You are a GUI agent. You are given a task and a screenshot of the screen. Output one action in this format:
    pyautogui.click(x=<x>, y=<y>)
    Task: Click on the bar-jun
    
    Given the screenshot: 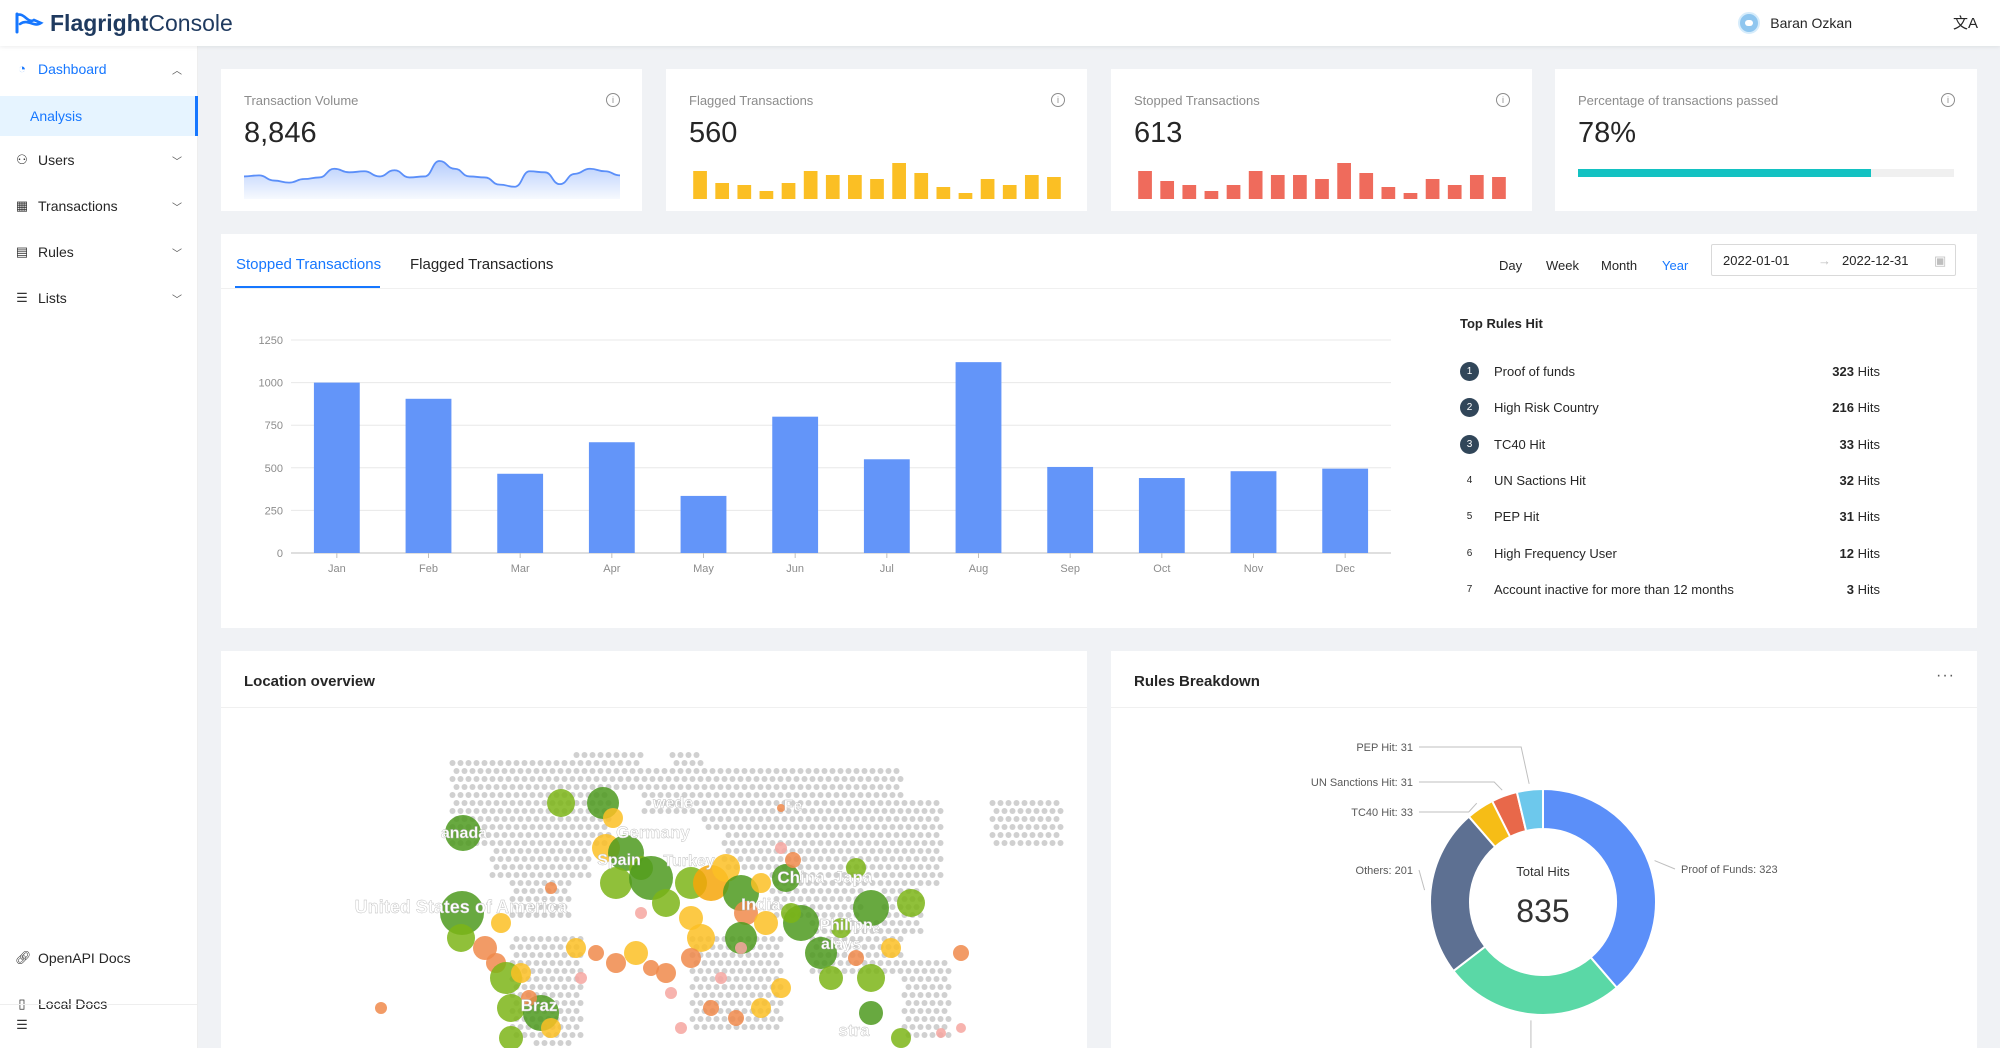 What is the action you would take?
    pyautogui.click(x=795, y=484)
    